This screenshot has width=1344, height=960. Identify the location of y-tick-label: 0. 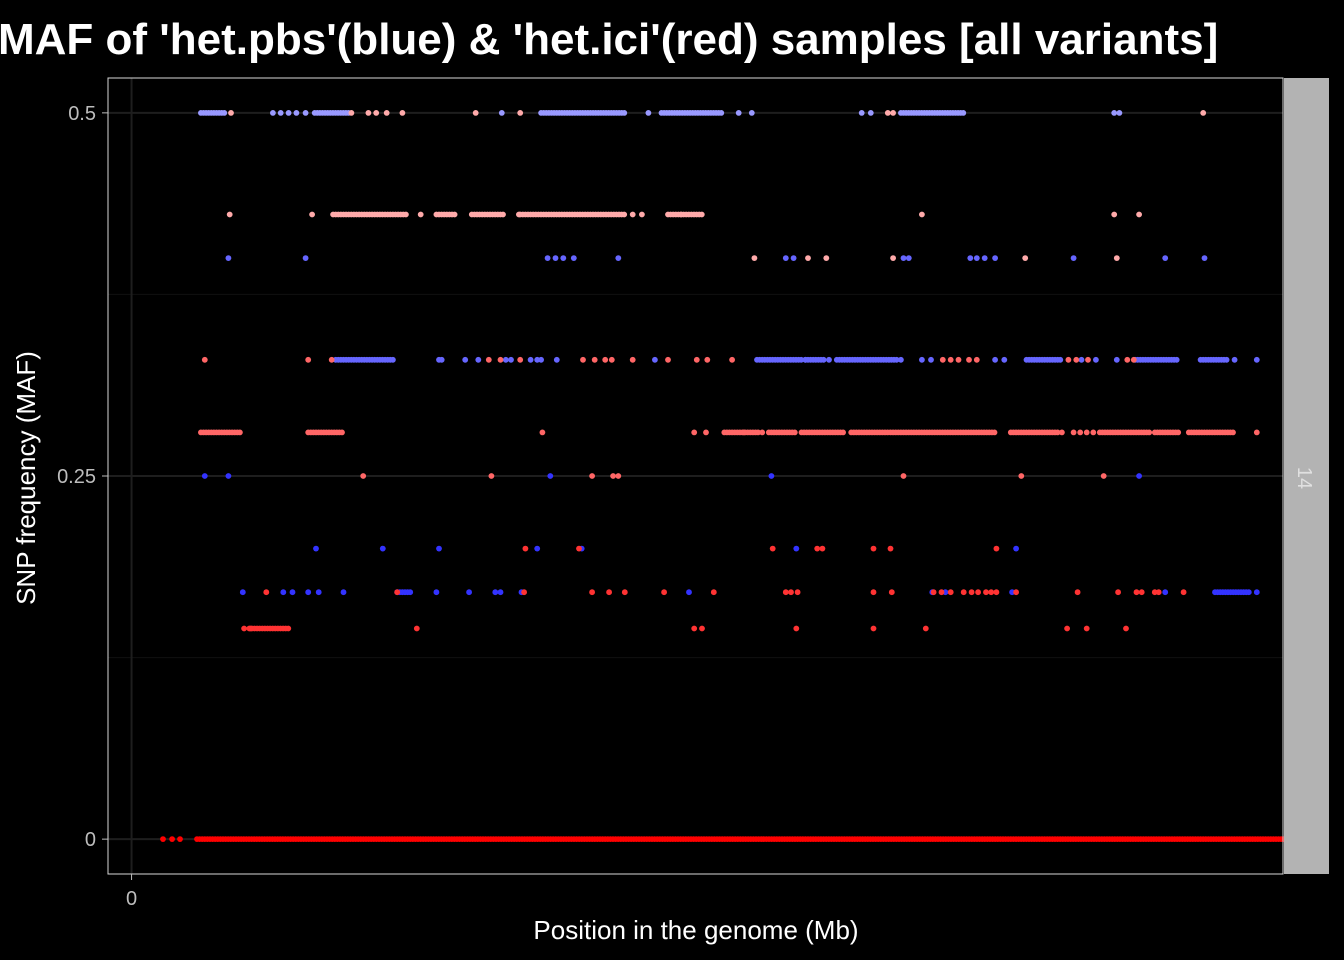
(90, 840).